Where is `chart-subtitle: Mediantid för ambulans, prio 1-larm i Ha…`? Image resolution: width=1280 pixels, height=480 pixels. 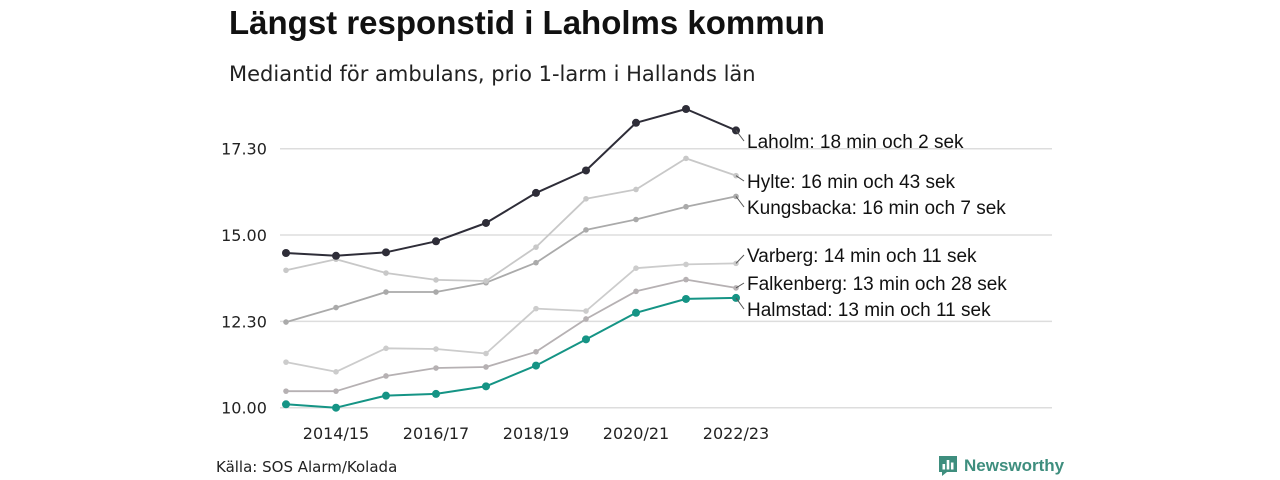
chart-subtitle: Mediantid för ambulans, prio 1-larm i Ha… is located at coordinates (492, 74).